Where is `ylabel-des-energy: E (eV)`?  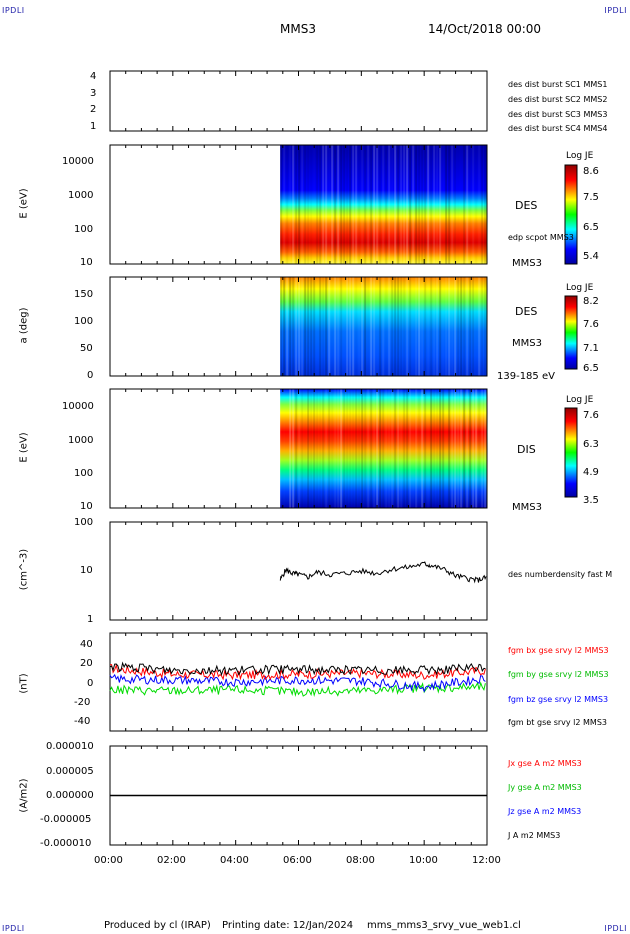 ylabel-des-energy: E (eV) is located at coordinates (24, 203).